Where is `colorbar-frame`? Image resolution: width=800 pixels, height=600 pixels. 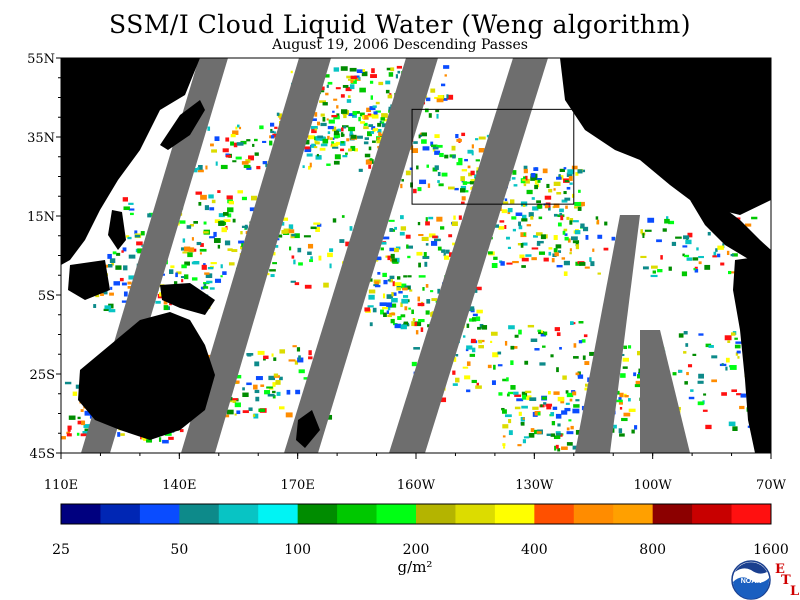
colorbar-frame is located at coordinates (416, 514).